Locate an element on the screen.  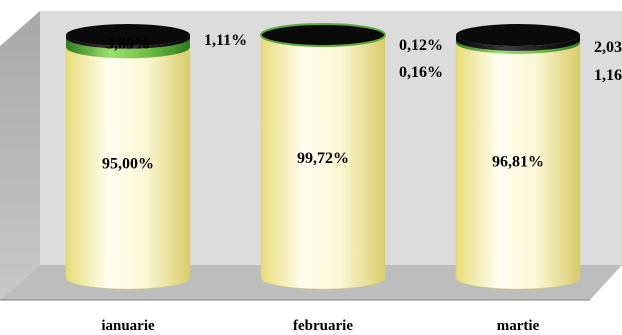
bar-ianuarie-segment-top is located at coordinates (128, 42).